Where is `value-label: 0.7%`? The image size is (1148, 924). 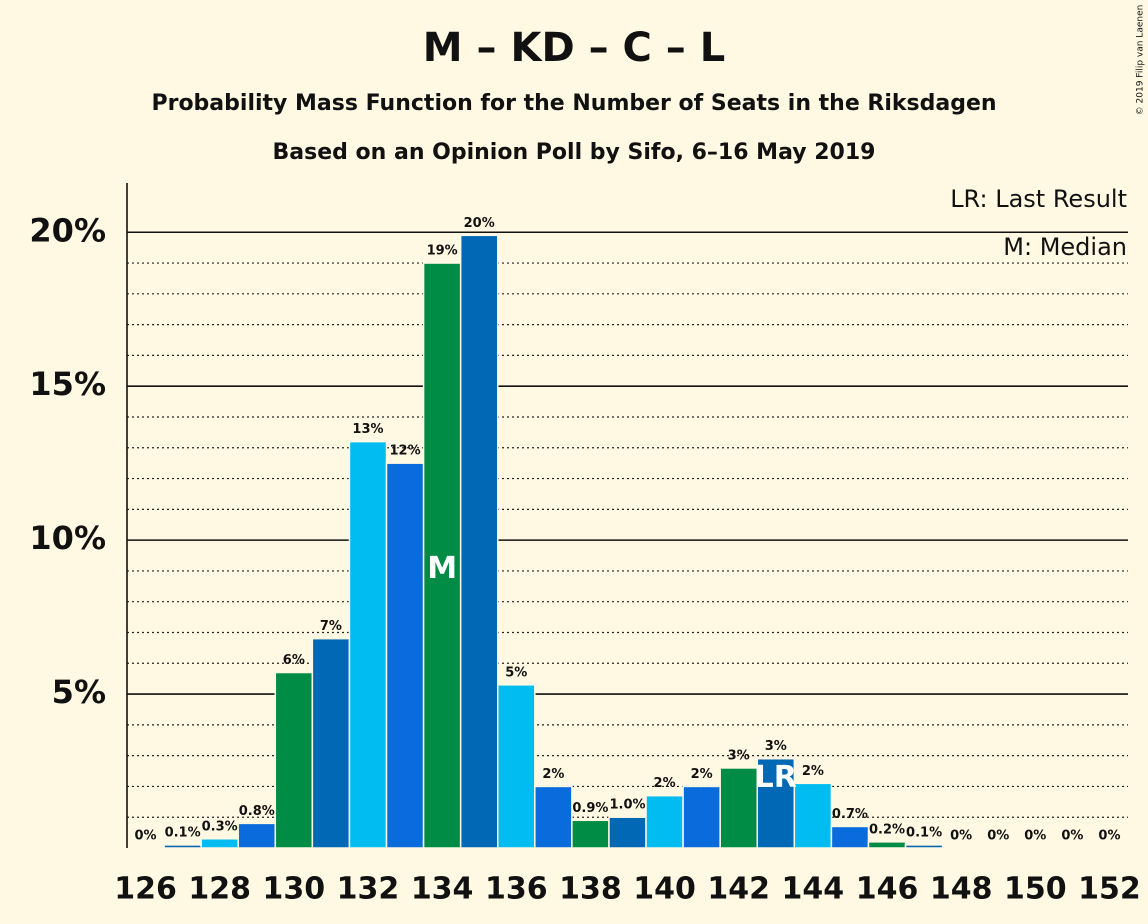
value-label: 0.7% is located at coordinates (850, 814).